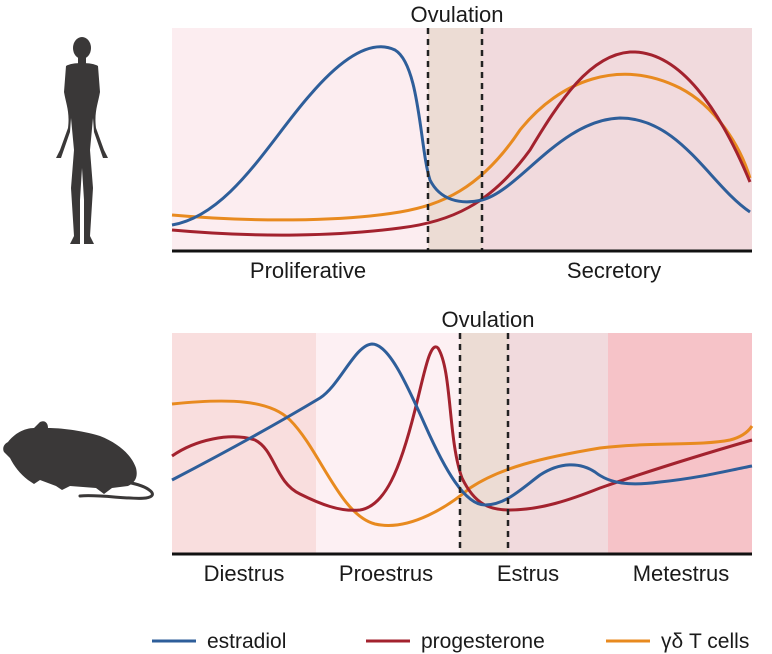 Image resolution: width=772 pixels, height=654 pixels. I want to click on human-ovulation-band, so click(455, 139).